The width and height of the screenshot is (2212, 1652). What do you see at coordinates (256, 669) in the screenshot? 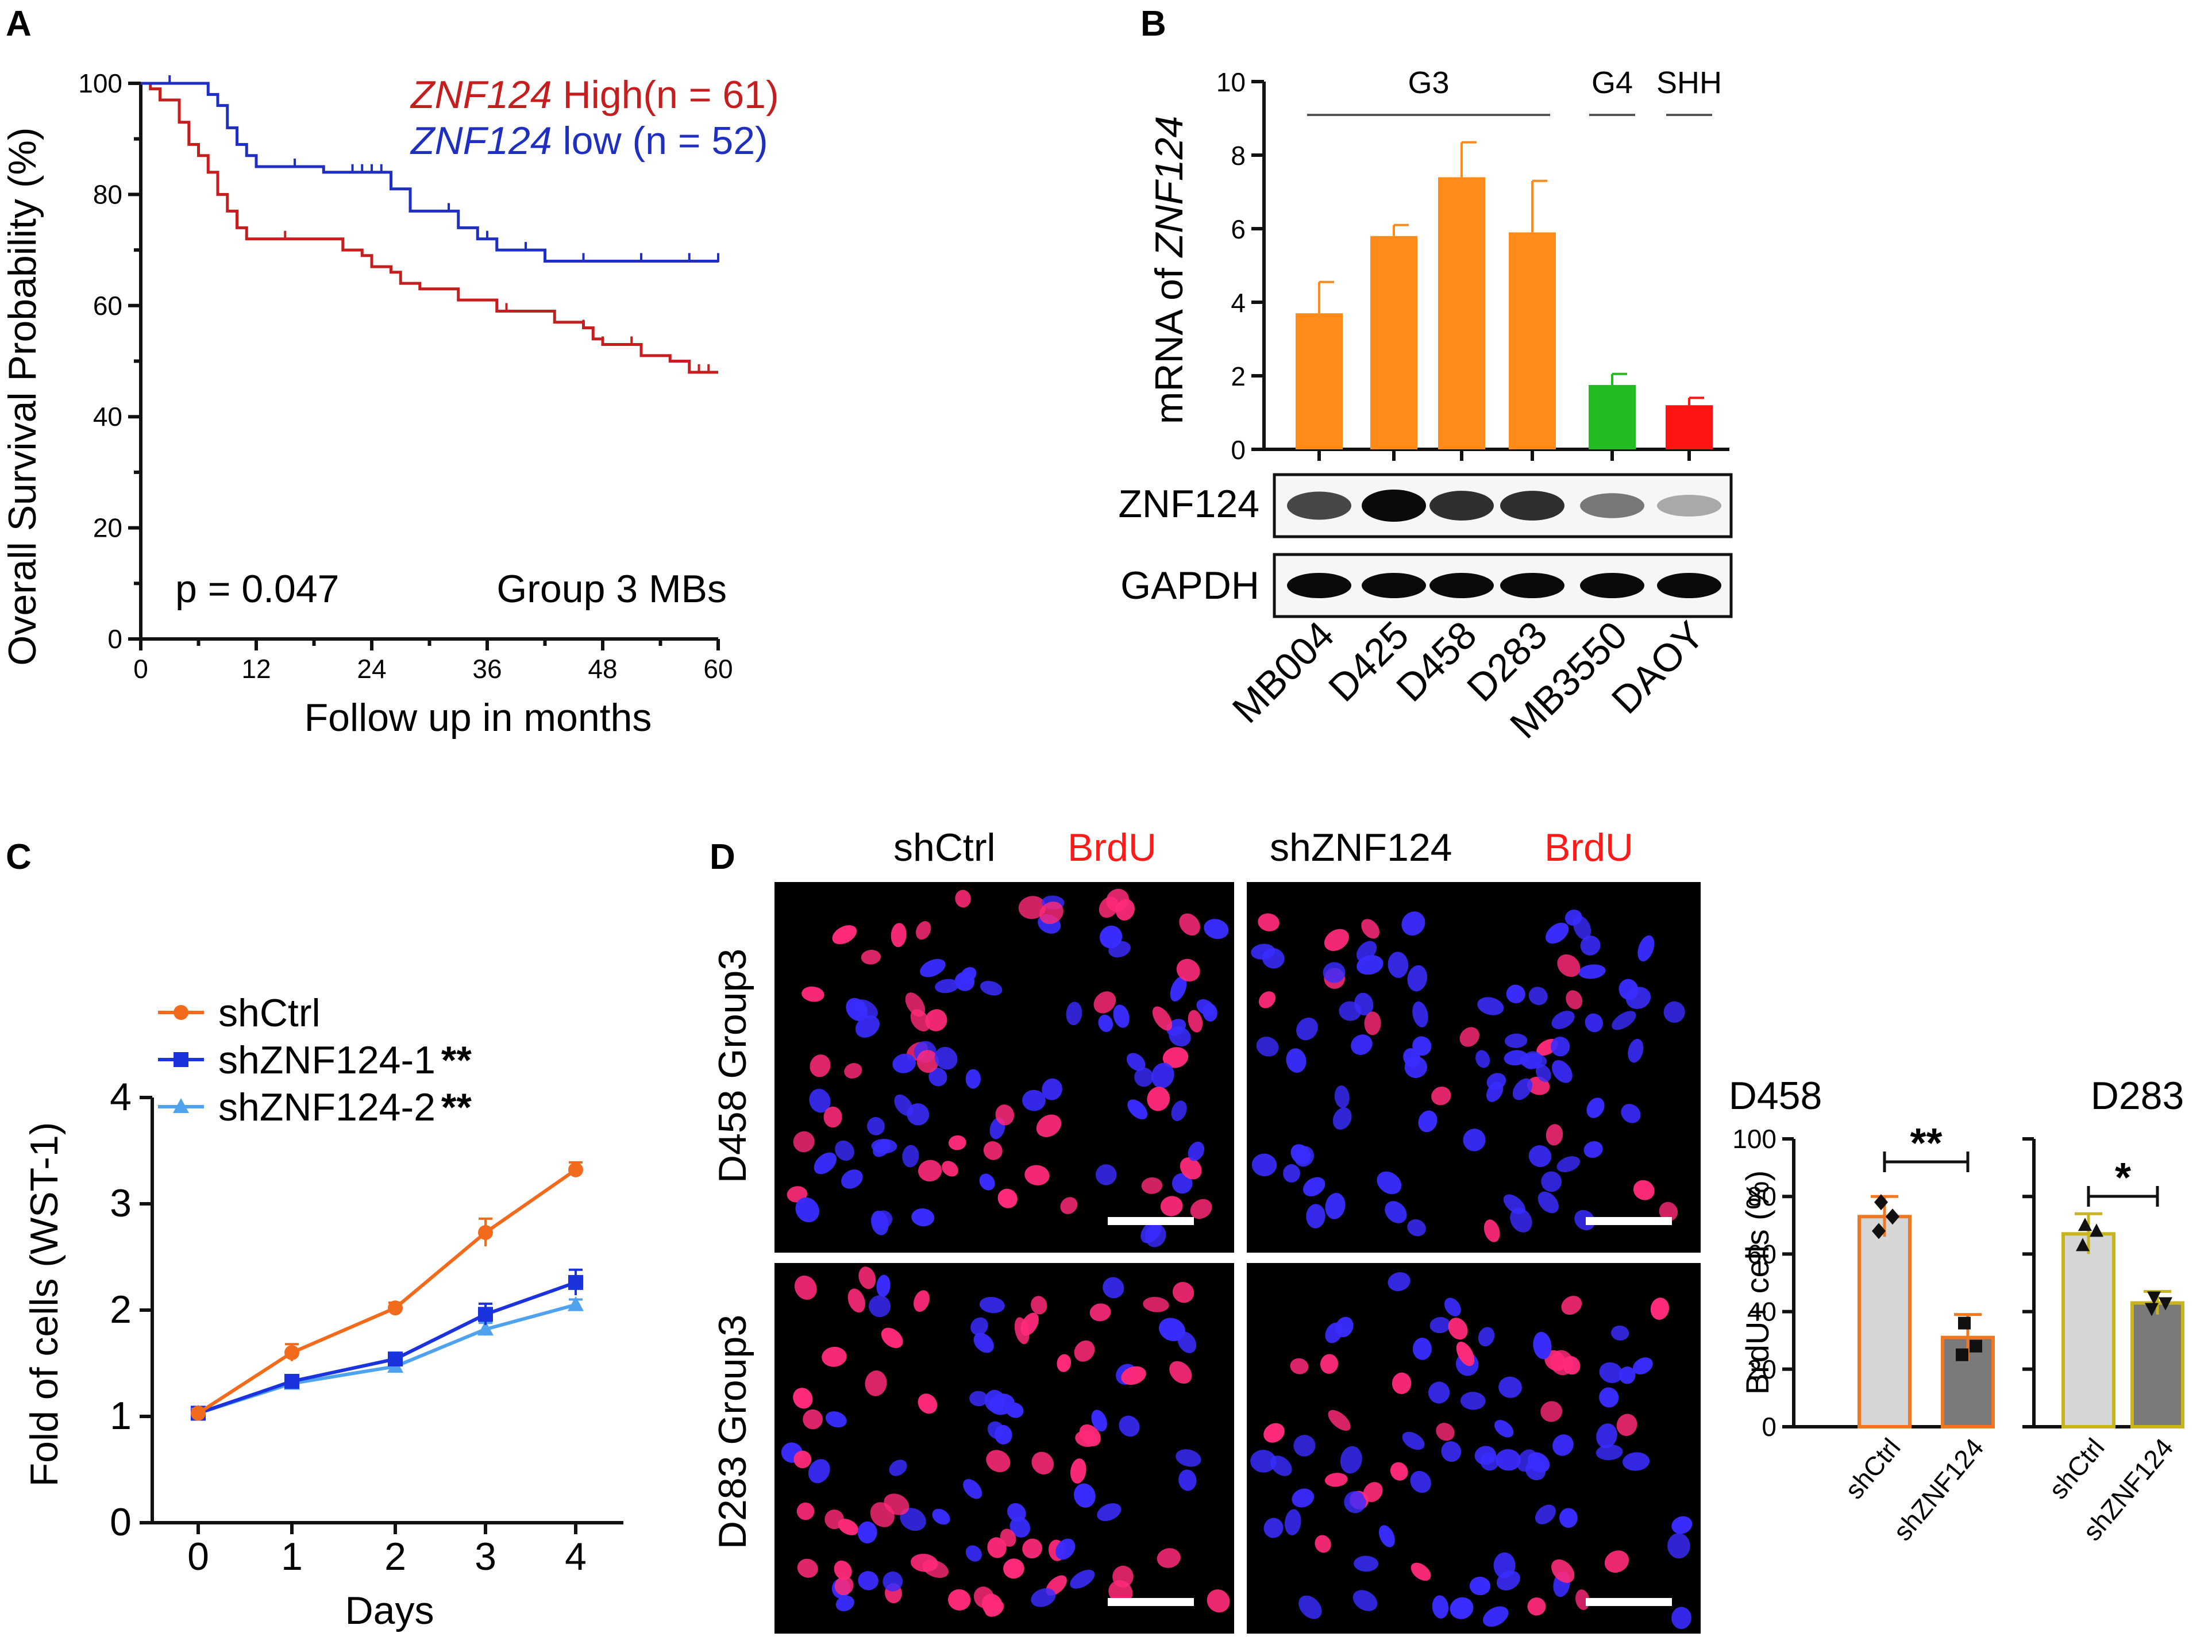
I see `a-xtick-label-12: 12` at bounding box center [256, 669].